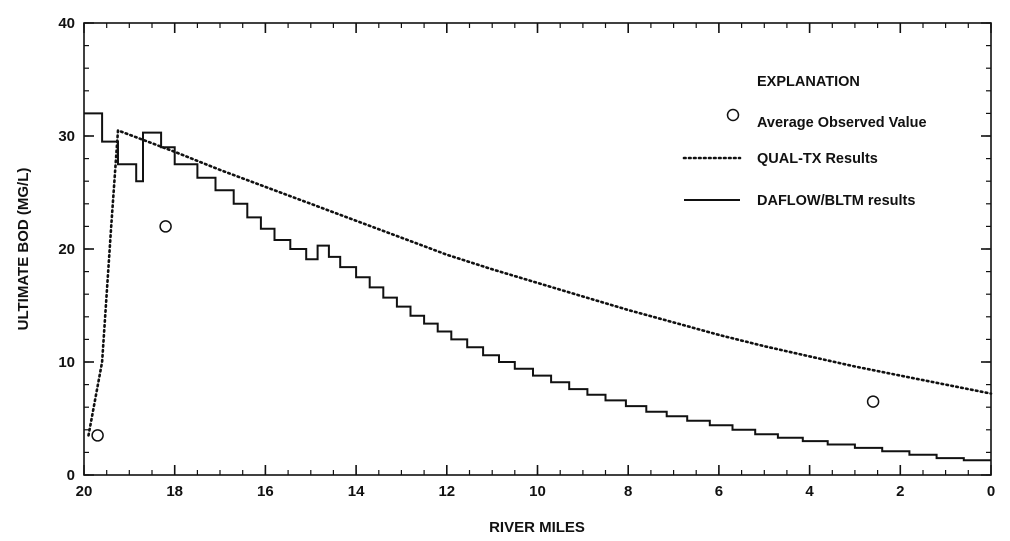 This screenshot has width=1010, height=541. What do you see at coordinates (23, 249) in the screenshot?
I see `y-axis-title: ULTIMATE BOD (MG/L)` at bounding box center [23, 249].